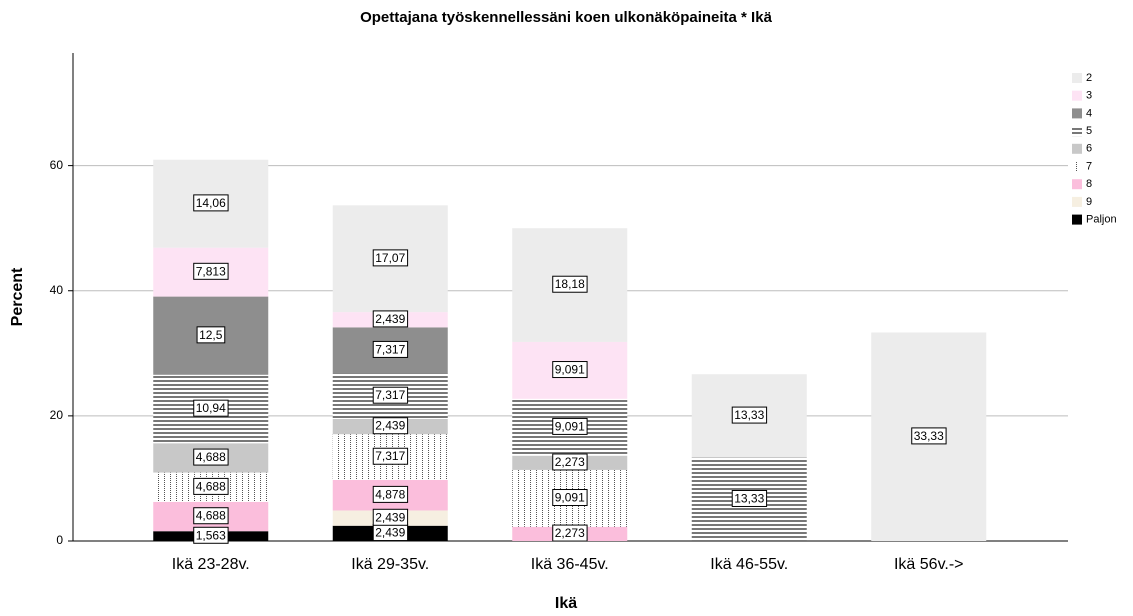 This screenshot has height=616, width=1133. Describe the element at coordinates (57, 290) in the screenshot. I see `y-tick-label: 40` at that location.